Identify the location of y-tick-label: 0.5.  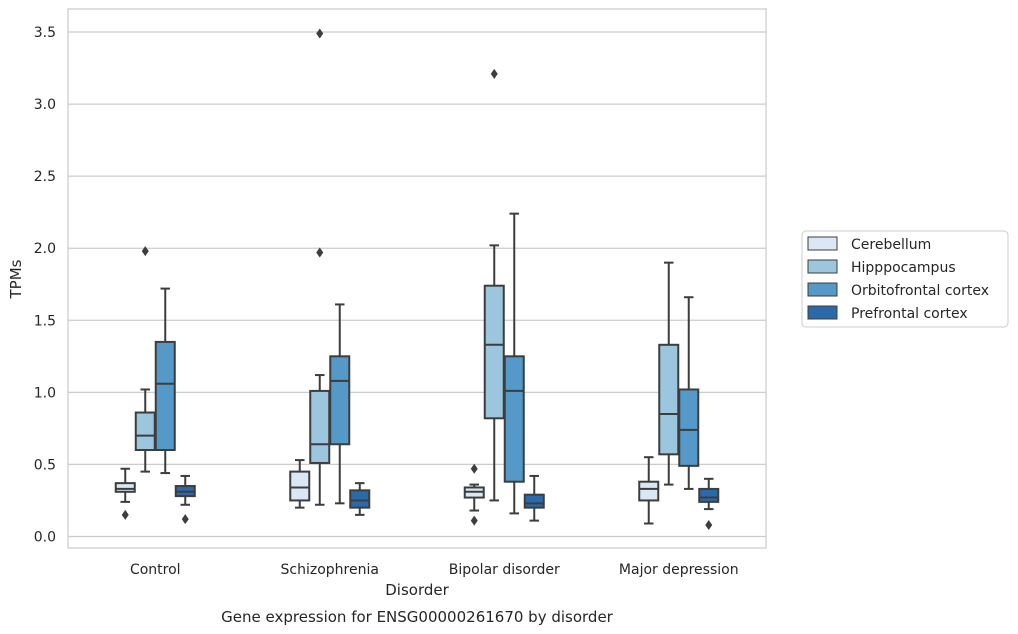
(45, 465).